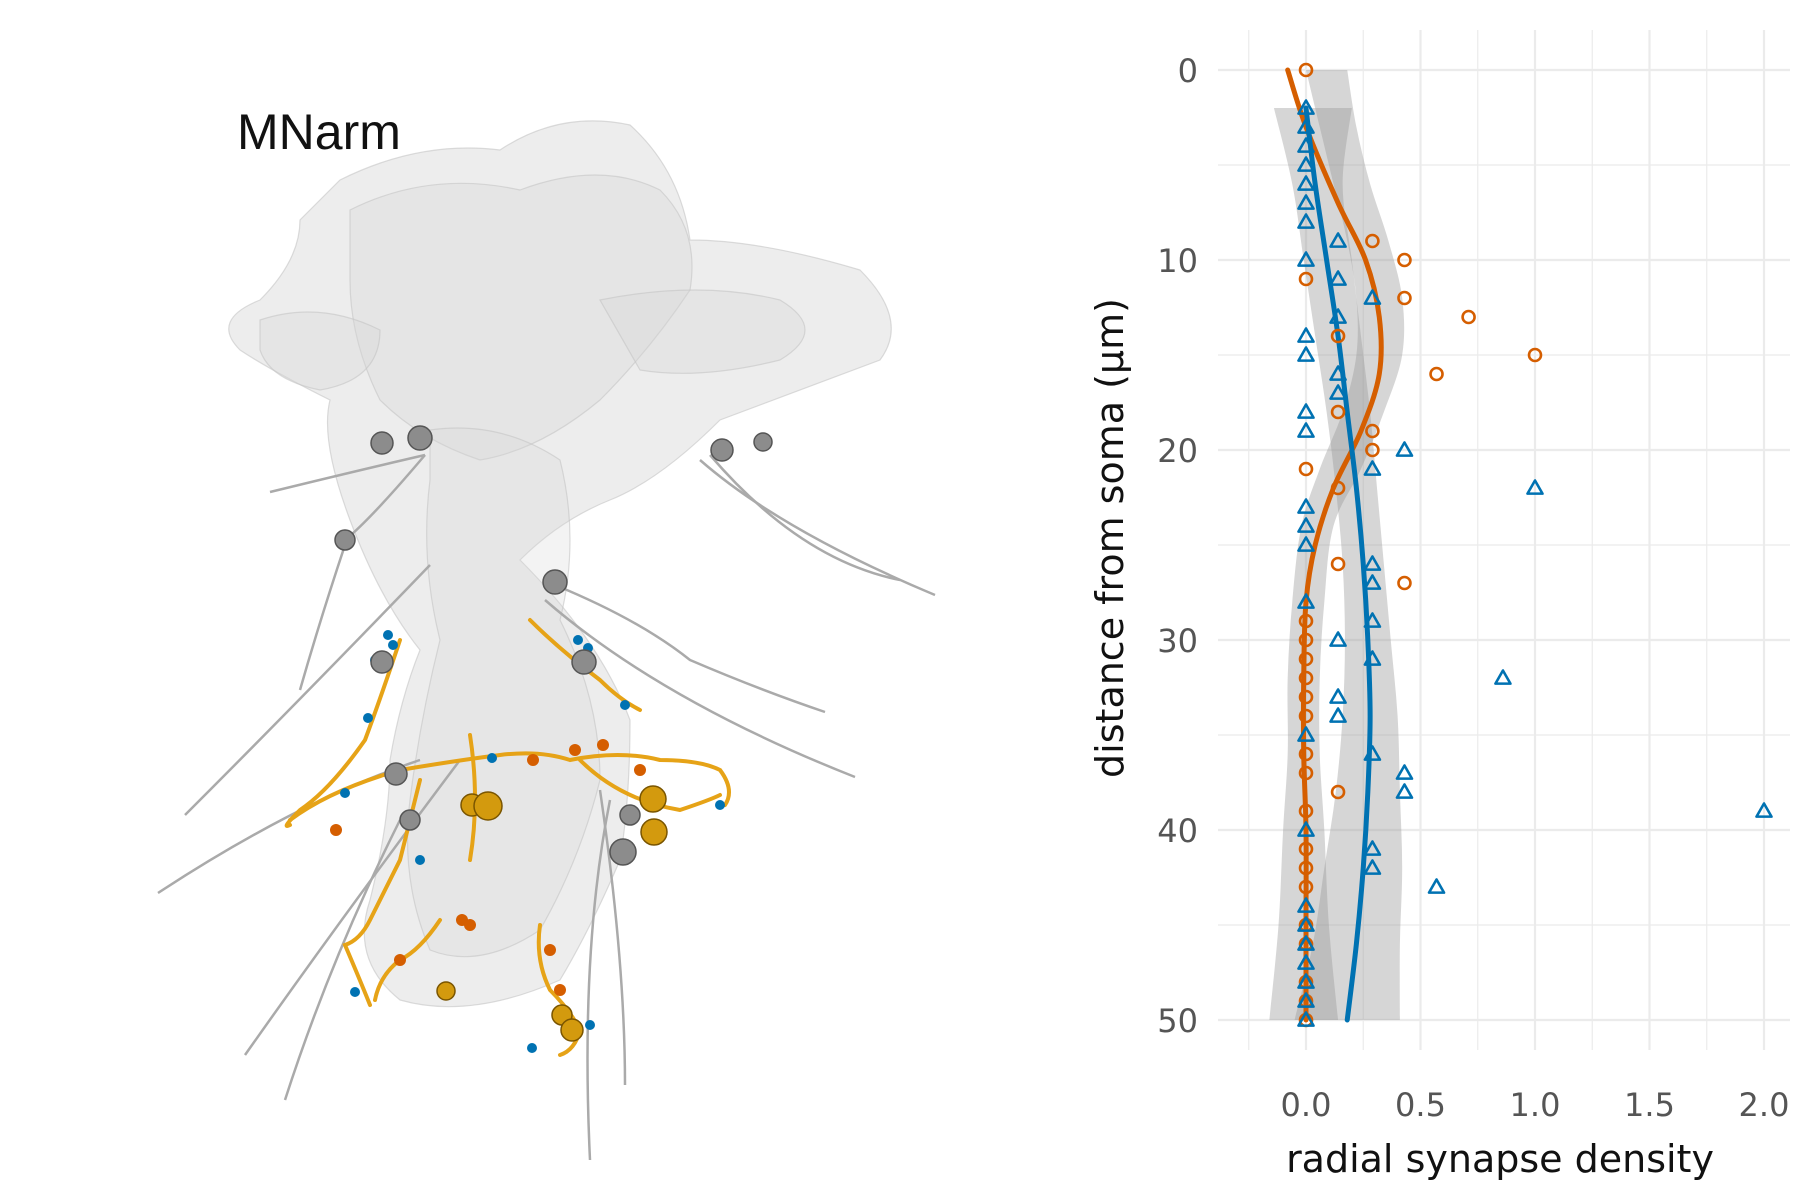  I want to click on gold-spheres, so click(552, 913).